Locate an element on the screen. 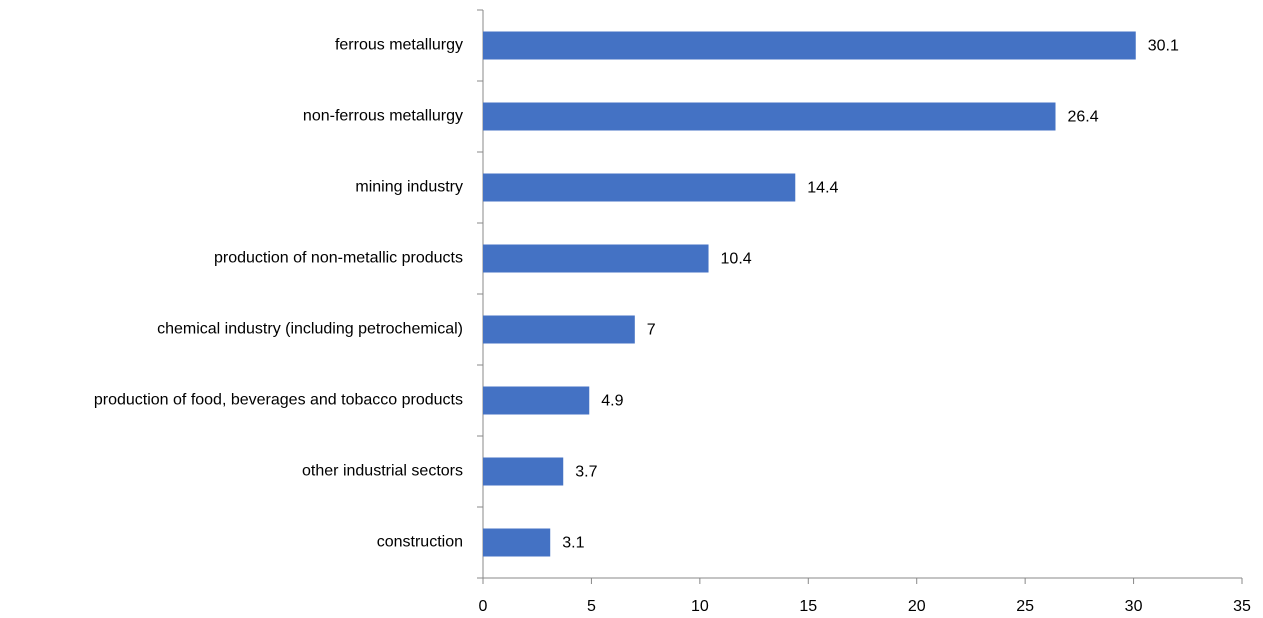 The height and width of the screenshot is (618, 1263). data-label: 7 is located at coordinates (651, 330).